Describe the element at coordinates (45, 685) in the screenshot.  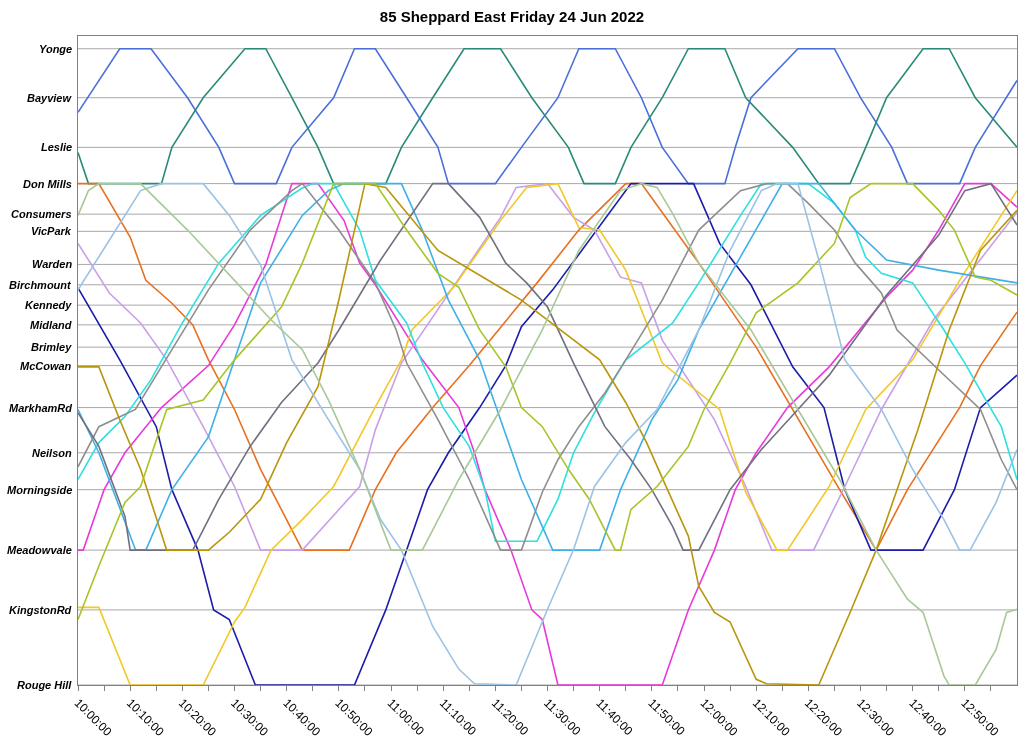
I see `ref-line-label: Rouge Hill` at that location.